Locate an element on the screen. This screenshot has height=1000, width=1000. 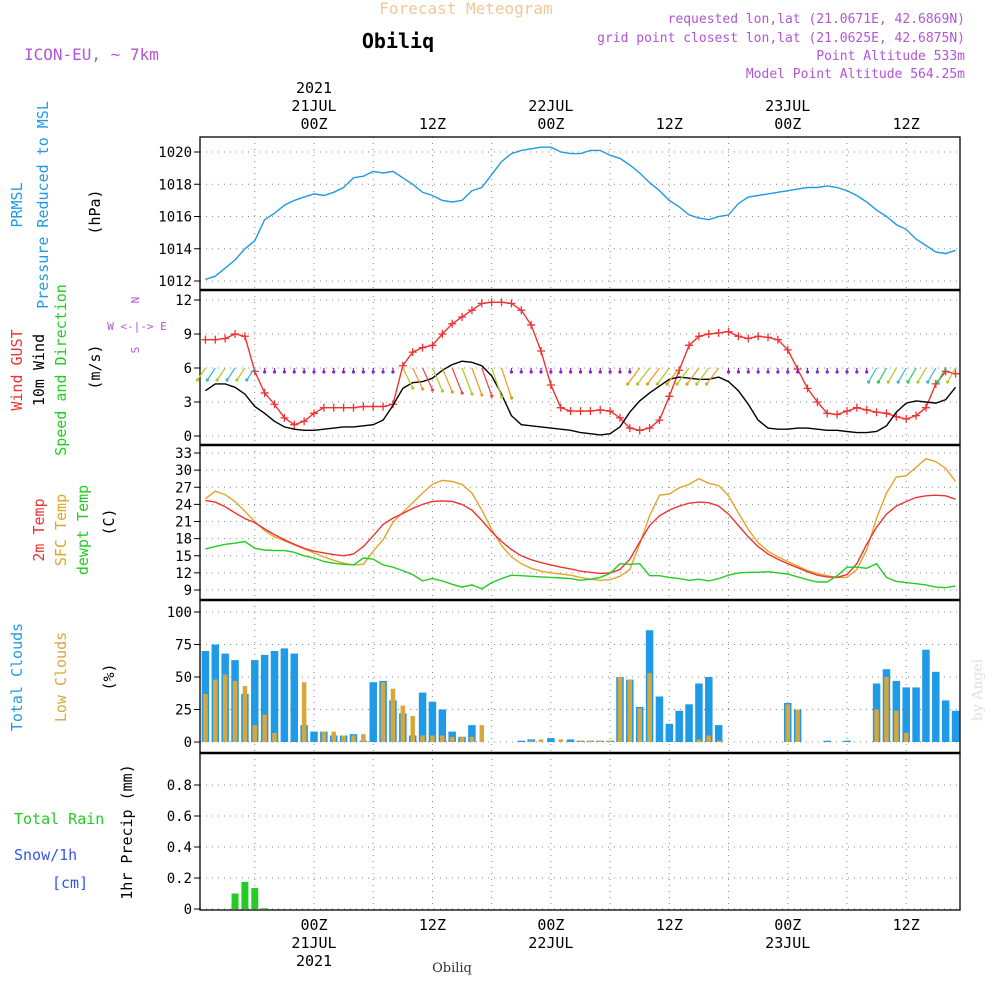
time-label-bottom: 21JUL is located at coordinates (313, 943).